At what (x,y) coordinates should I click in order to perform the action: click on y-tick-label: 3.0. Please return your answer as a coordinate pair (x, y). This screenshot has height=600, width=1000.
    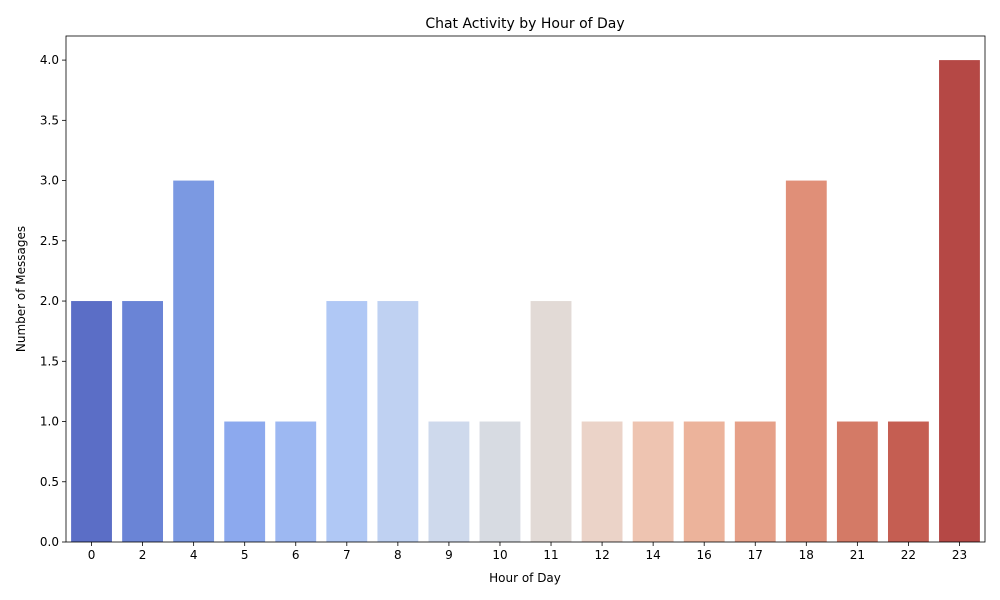
    Looking at the image, I should click on (49, 181).